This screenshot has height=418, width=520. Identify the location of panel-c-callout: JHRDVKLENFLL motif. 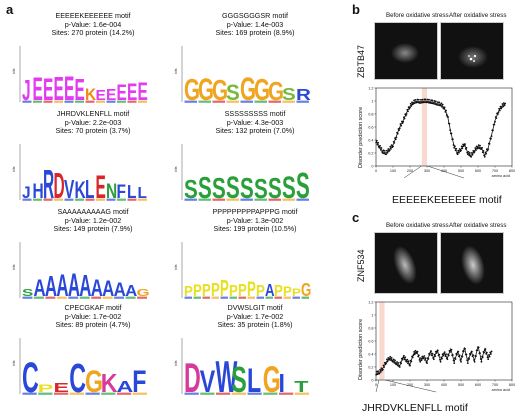
(415, 408).